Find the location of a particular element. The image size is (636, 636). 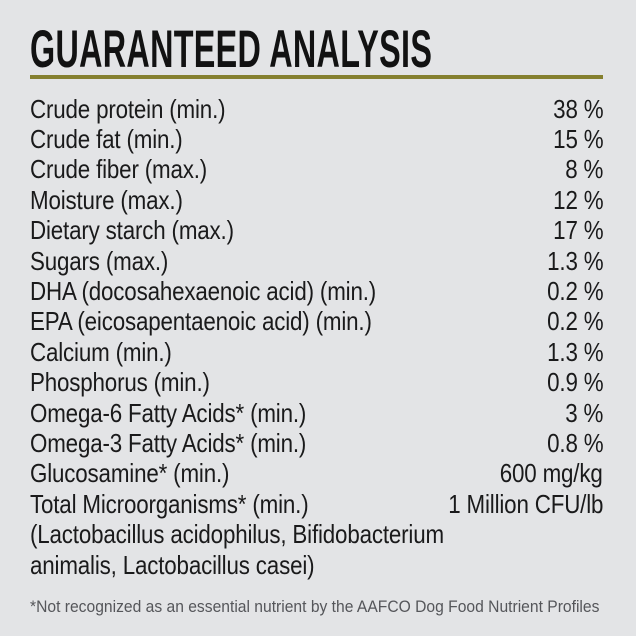

table-row-omega3: Omega-3 Fatty Acids* (min.) 0.8 % is located at coordinates (316, 443).